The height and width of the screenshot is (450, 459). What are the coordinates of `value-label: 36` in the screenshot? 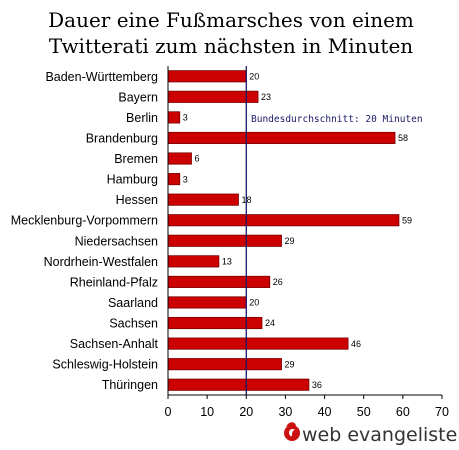 It's located at (317, 385).